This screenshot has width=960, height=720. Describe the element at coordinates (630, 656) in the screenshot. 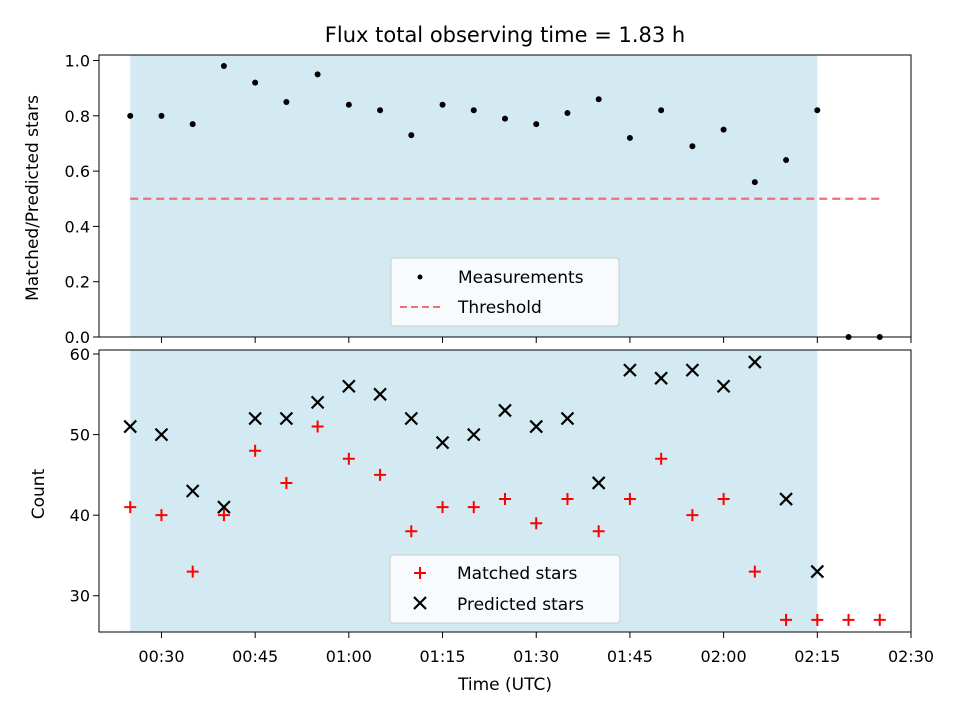

I see `bottom-xtick-label: 01:45` at that location.